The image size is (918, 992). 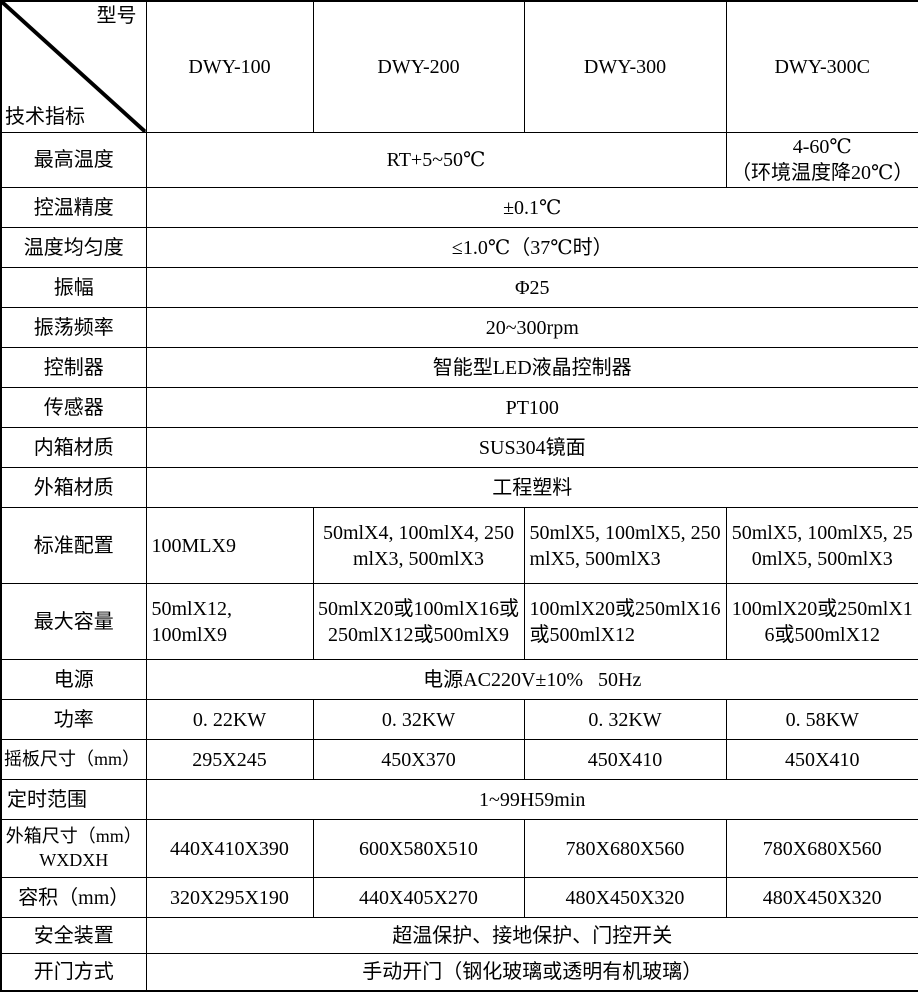 I want to click on spec-value: 0. 22KW, so click(x=229, y=719).